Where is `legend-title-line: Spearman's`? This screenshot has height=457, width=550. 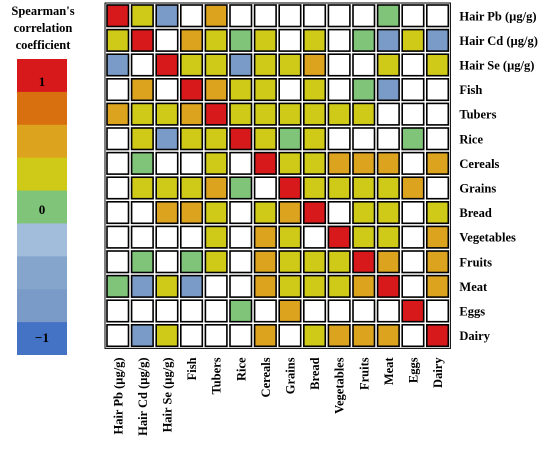
legend-title-line: Spearman's is located at coordinates (43, 11).